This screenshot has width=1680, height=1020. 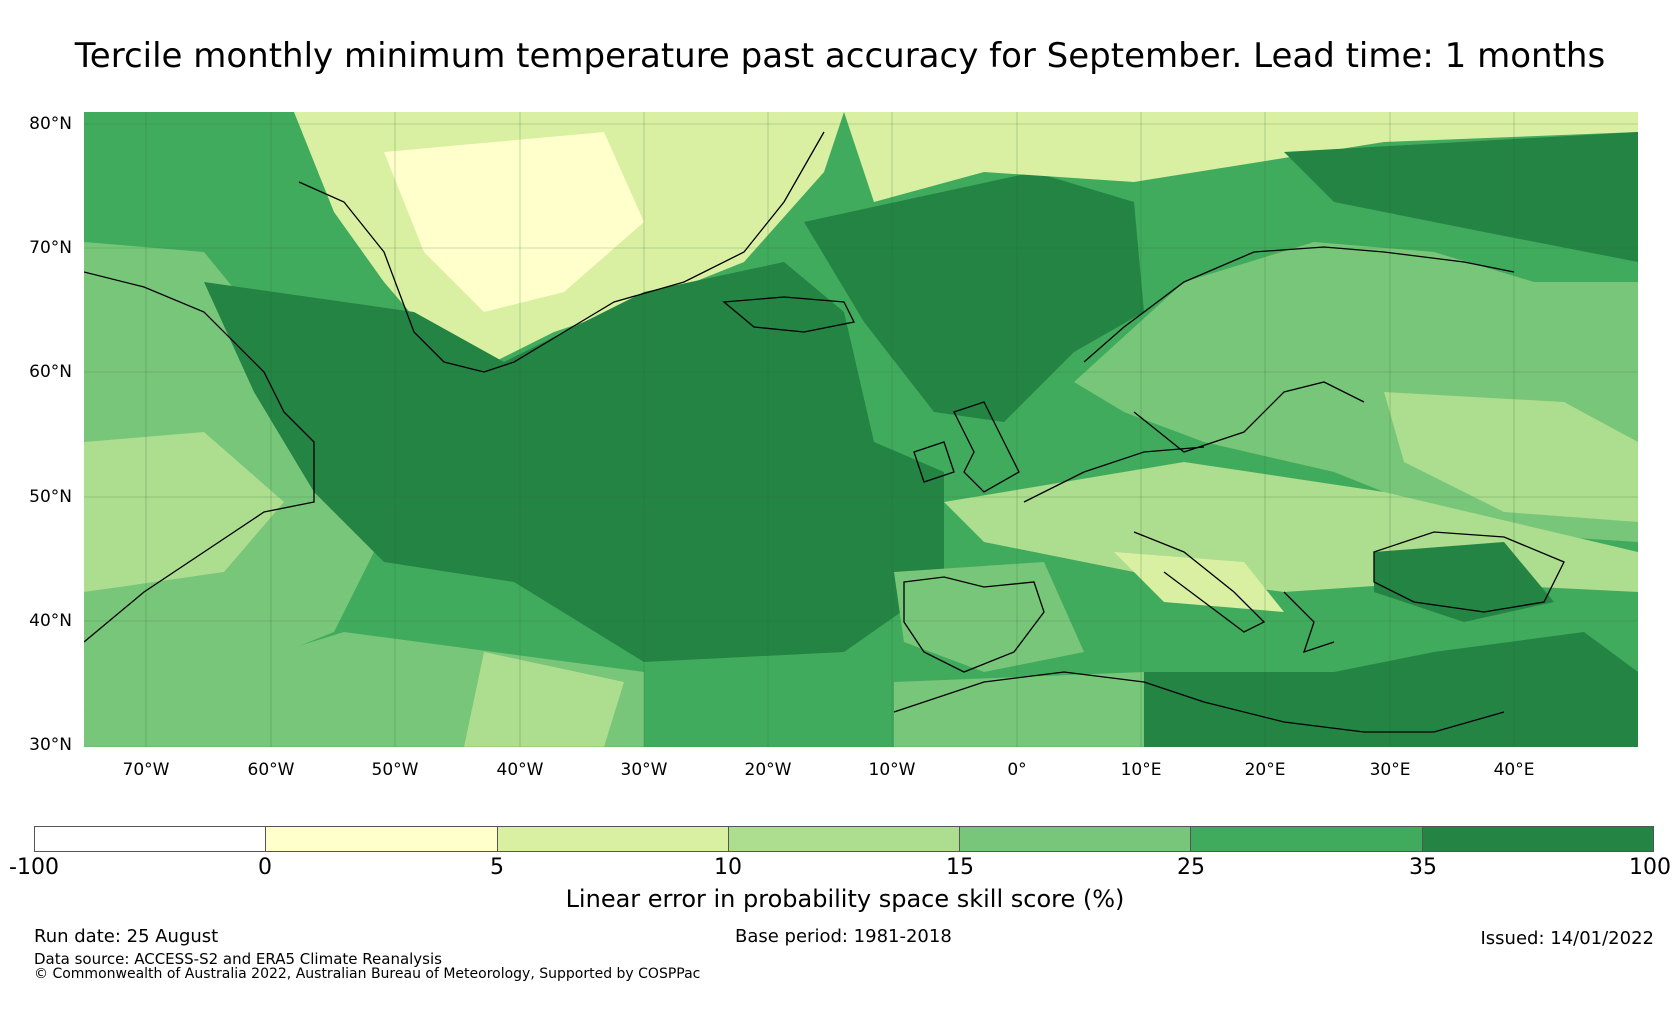 I want to click on lat-label-50n: 50°N, so click(x=50, y=497).